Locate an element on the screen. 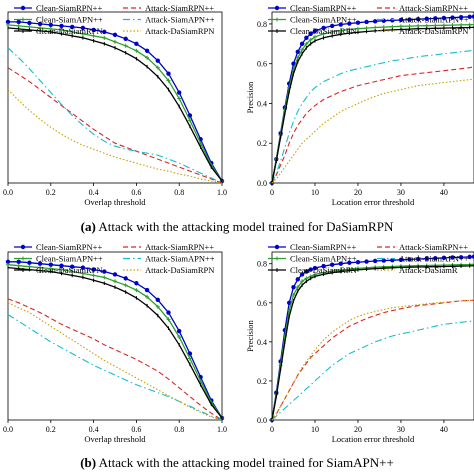  legend-marker is located at coordinates (23, 258).